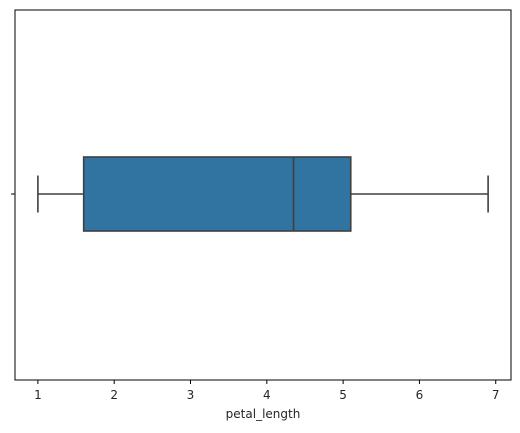 The image size is (520, 433). I want to click on x-tick-label: 2, so click(114, 395).